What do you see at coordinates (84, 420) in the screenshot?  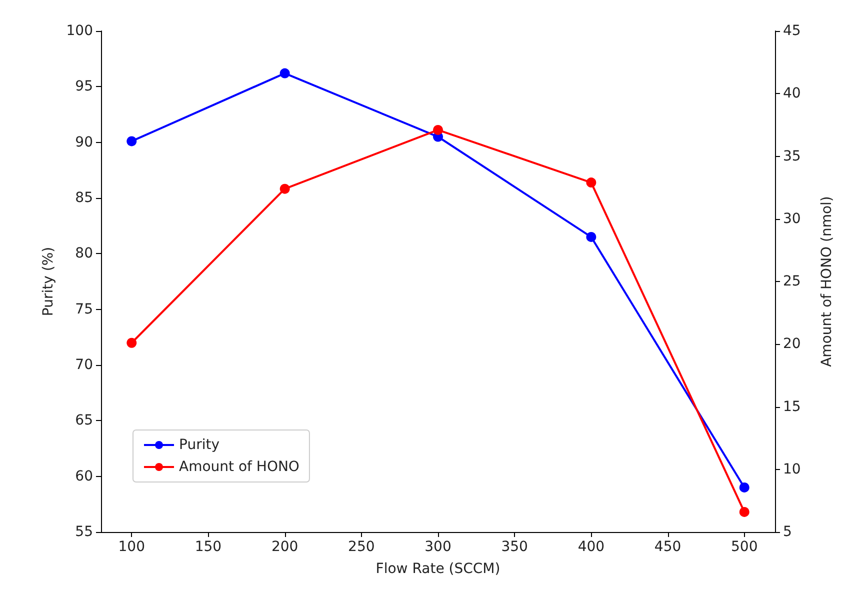 I see `y-tick-label: 65` at bounding box center [84, 420].